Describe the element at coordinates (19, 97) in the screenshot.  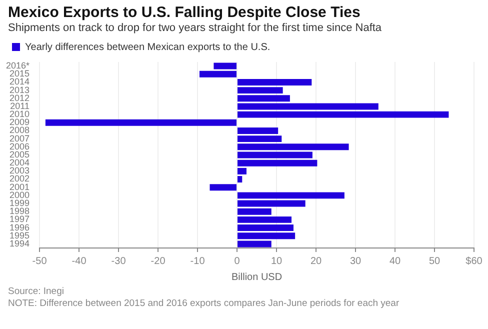
I see `y-tick-label: 2012` at that location.